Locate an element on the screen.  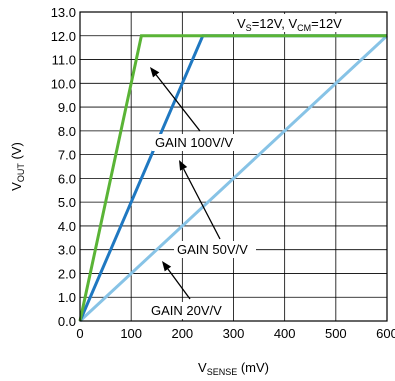
condition-label-bg is located at coordinates (308, 23).